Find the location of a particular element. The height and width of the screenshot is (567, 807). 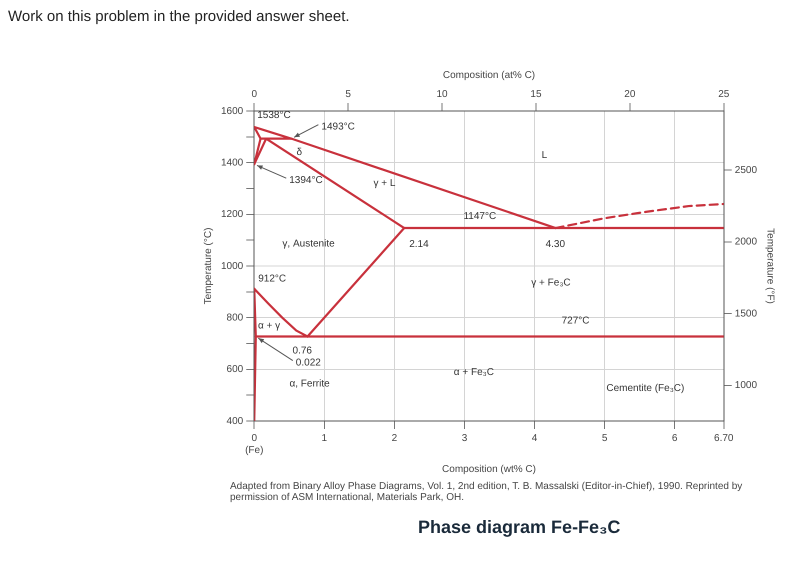

y-tick-label: 1600 is located at coordinates (232, 111).